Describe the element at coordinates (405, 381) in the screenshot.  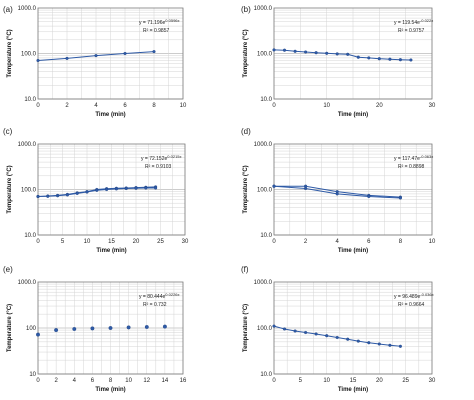
I see `x-tick-label: 25` at that location.